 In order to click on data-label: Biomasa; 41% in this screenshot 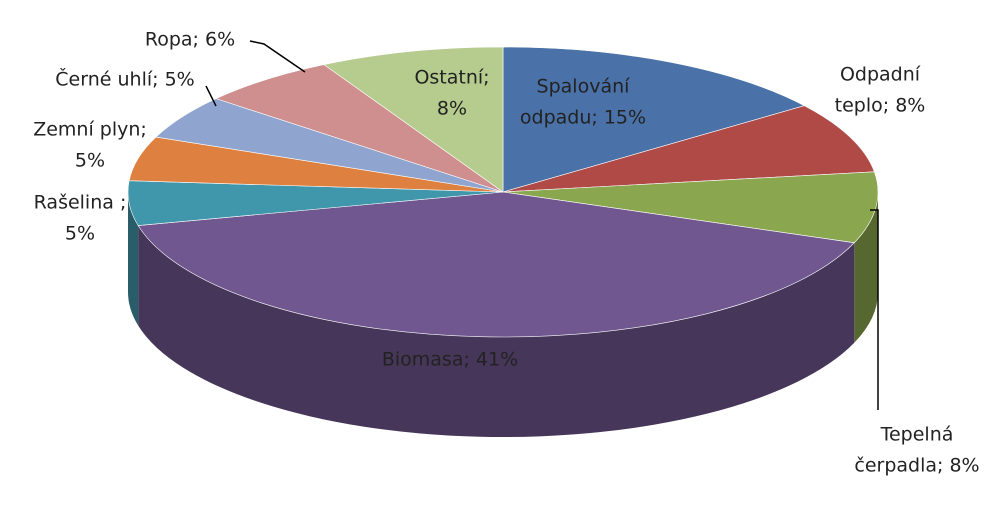, I will do `click(450, 360)`.